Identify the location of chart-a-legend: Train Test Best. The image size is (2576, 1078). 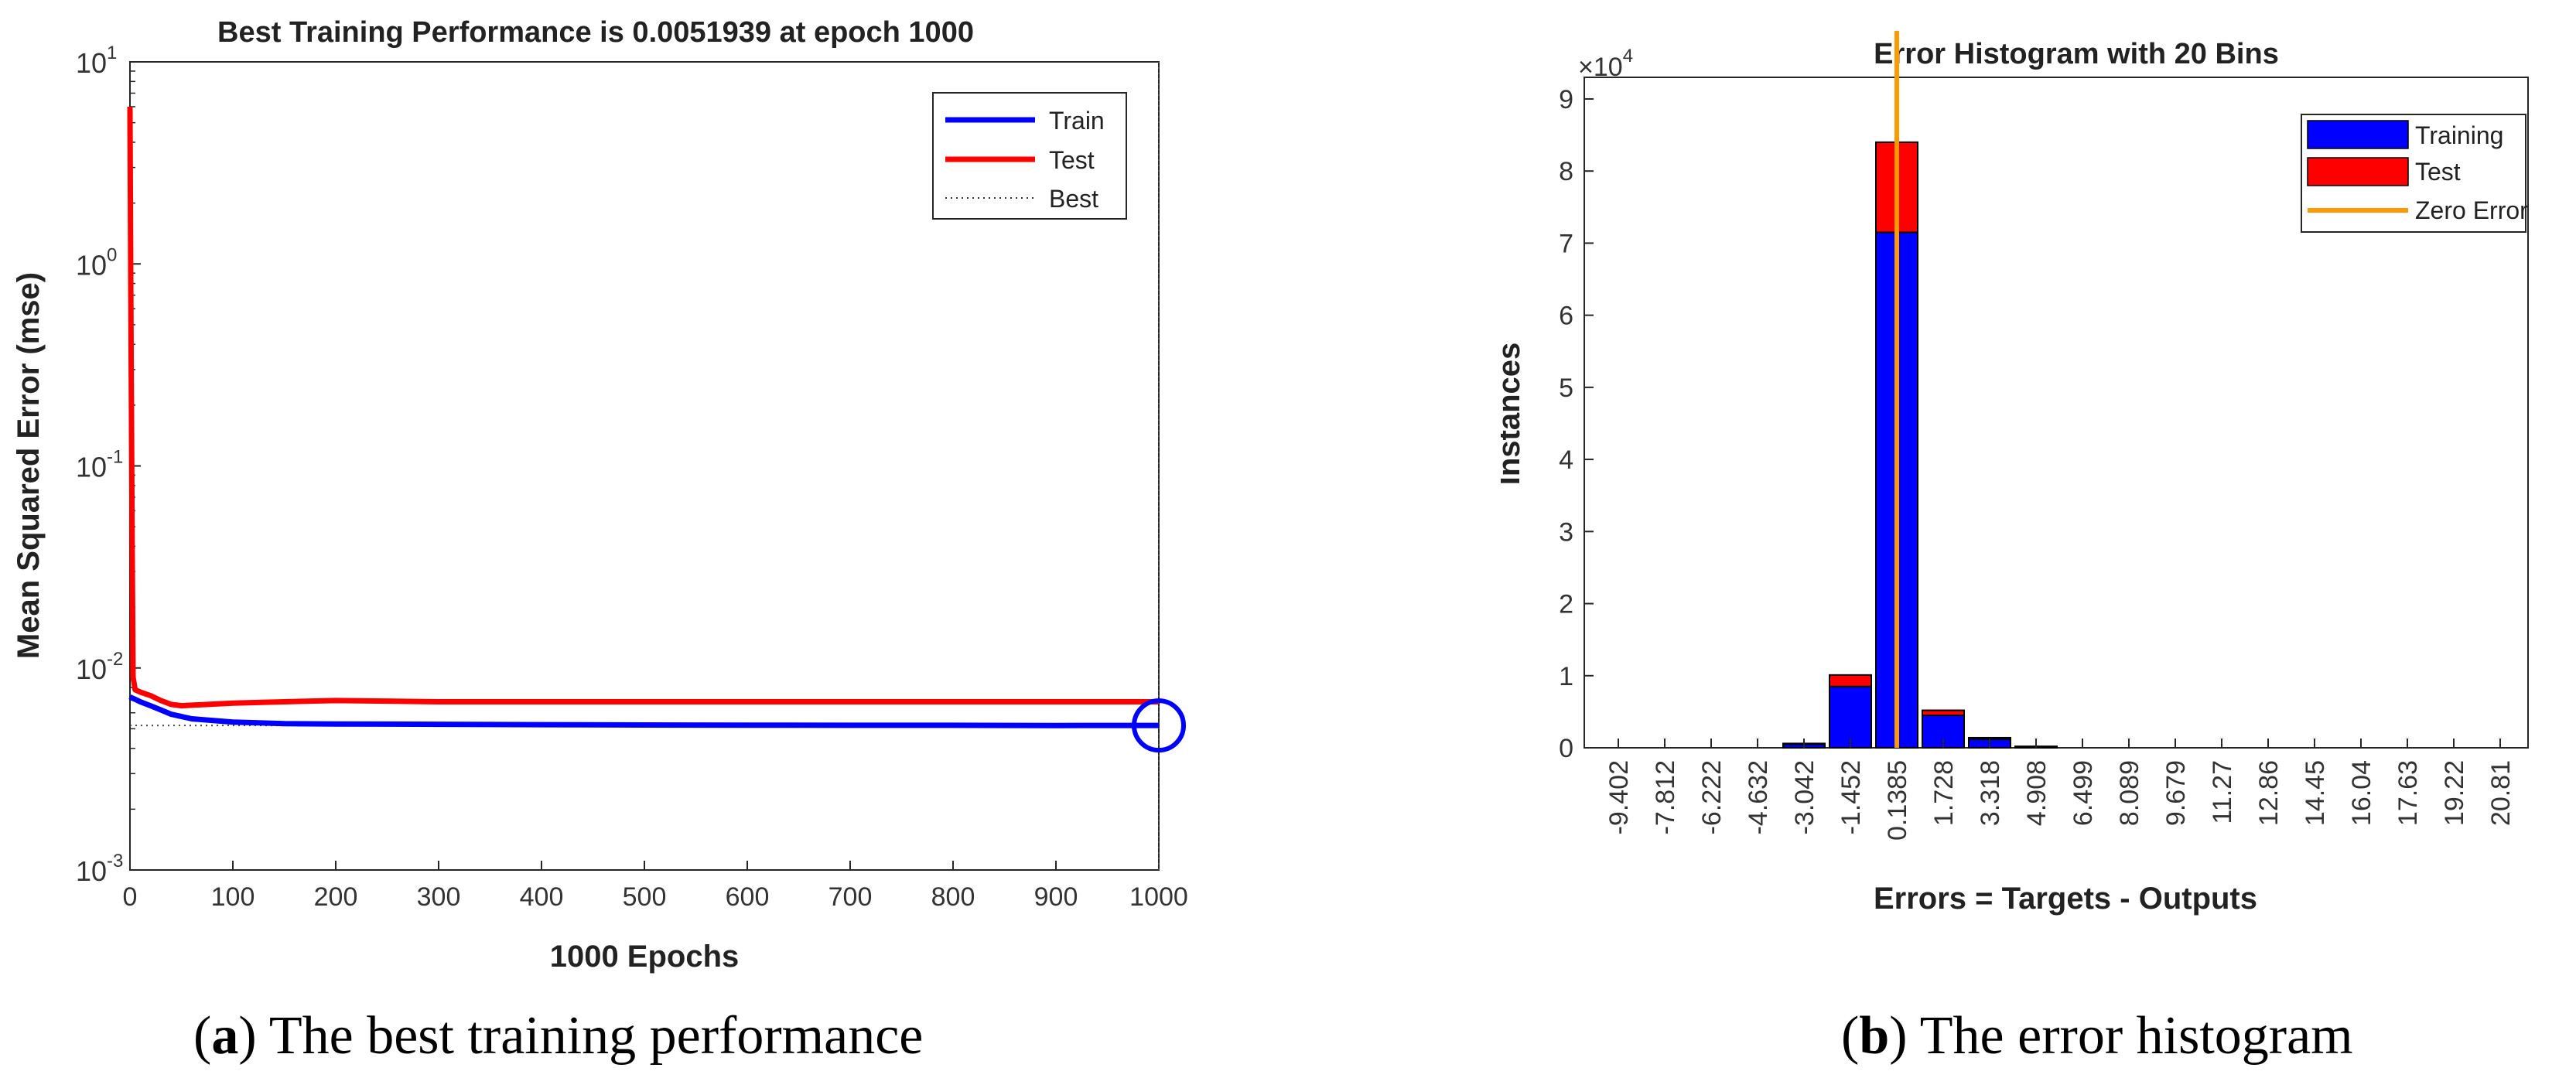
(1029, 156).